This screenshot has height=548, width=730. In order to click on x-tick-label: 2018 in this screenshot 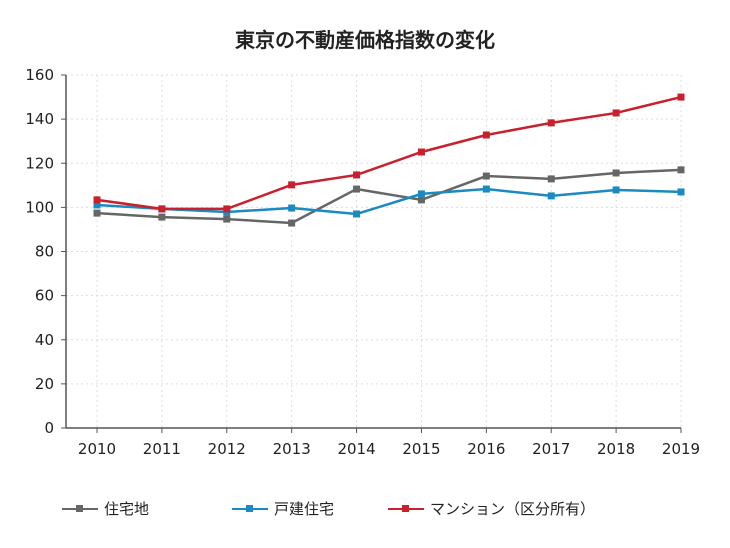, I will do `click(616, 449)`.